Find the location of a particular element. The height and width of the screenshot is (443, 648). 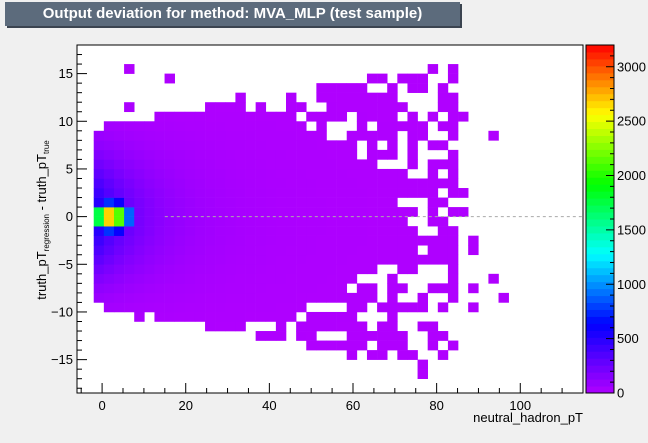

y-tick-label: −15 is located at coordinates (62, 359).